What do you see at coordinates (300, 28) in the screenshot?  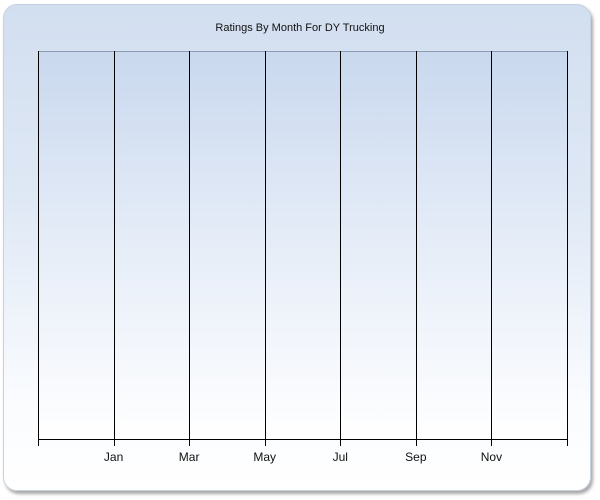 I see `chart-title: Ratings By Month For DY Trucking` at bounding box center [300, 28].